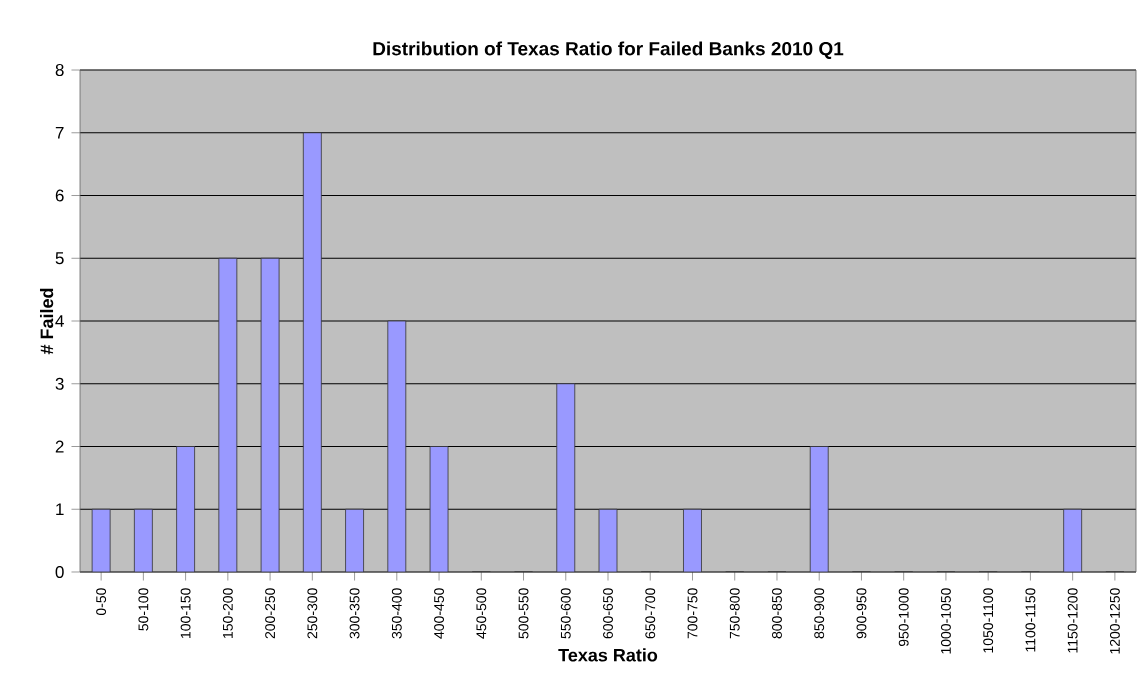  What do you see at coordinates (59, 383) in the screenshot?
I see `y-tick-label: 3` at bounding box center [59, 383].